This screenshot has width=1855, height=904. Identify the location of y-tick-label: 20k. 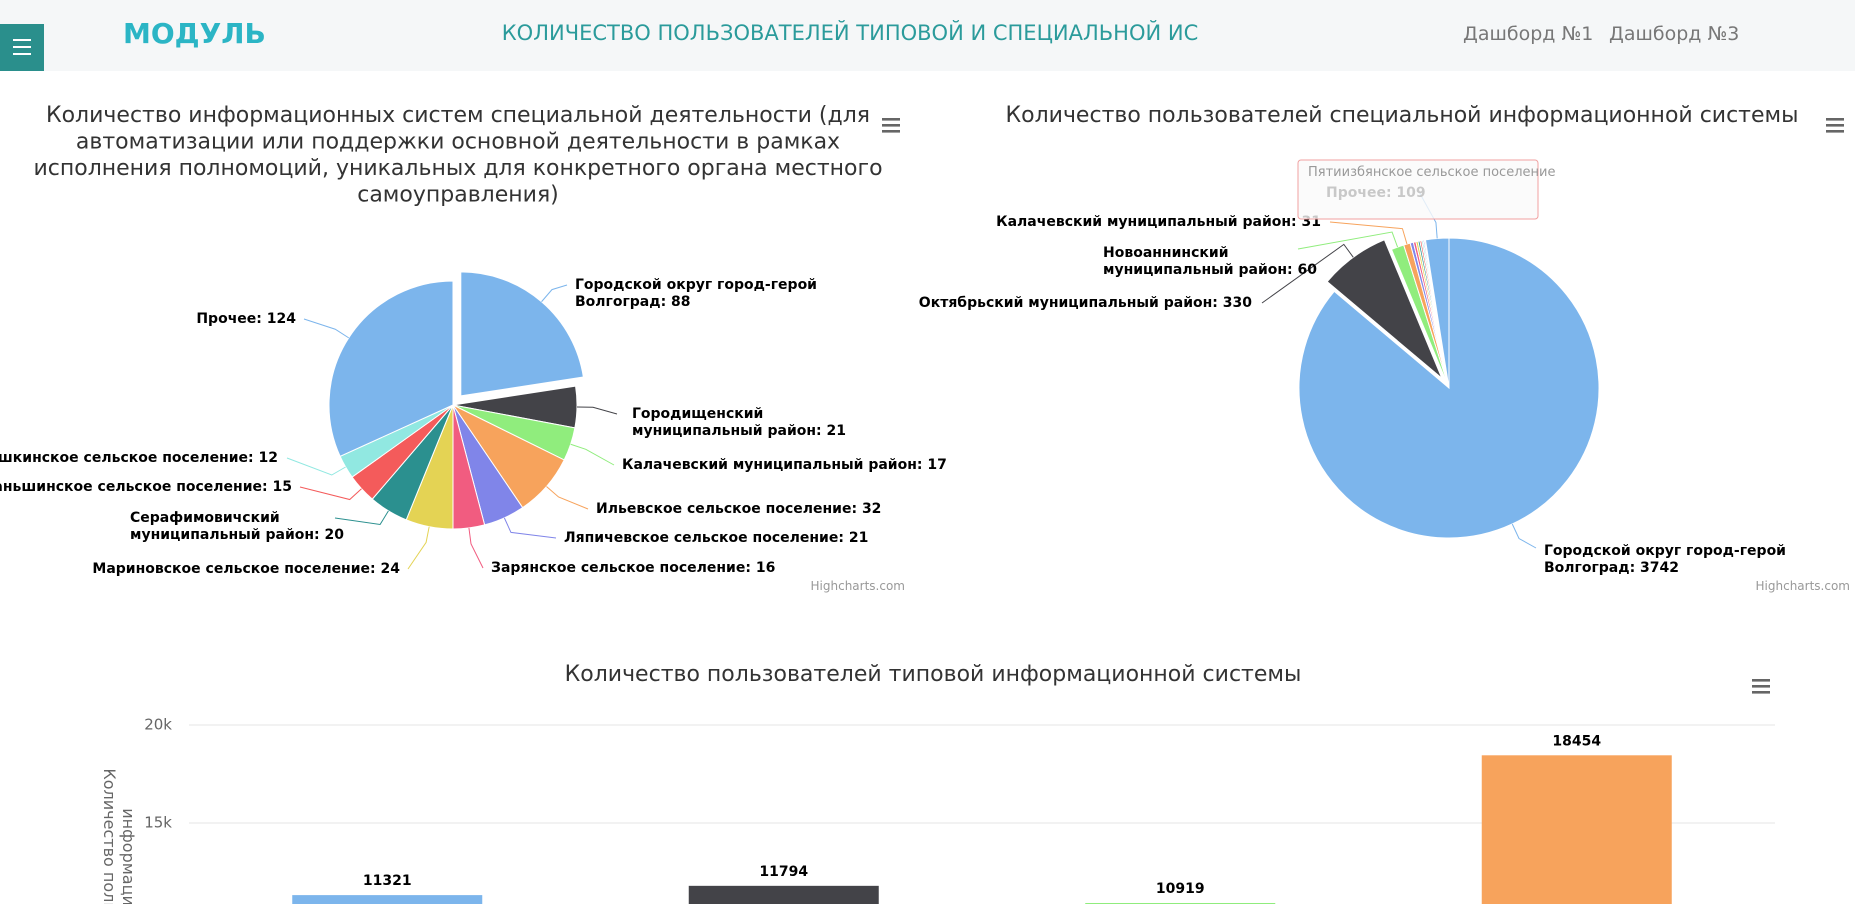
(158, 725).